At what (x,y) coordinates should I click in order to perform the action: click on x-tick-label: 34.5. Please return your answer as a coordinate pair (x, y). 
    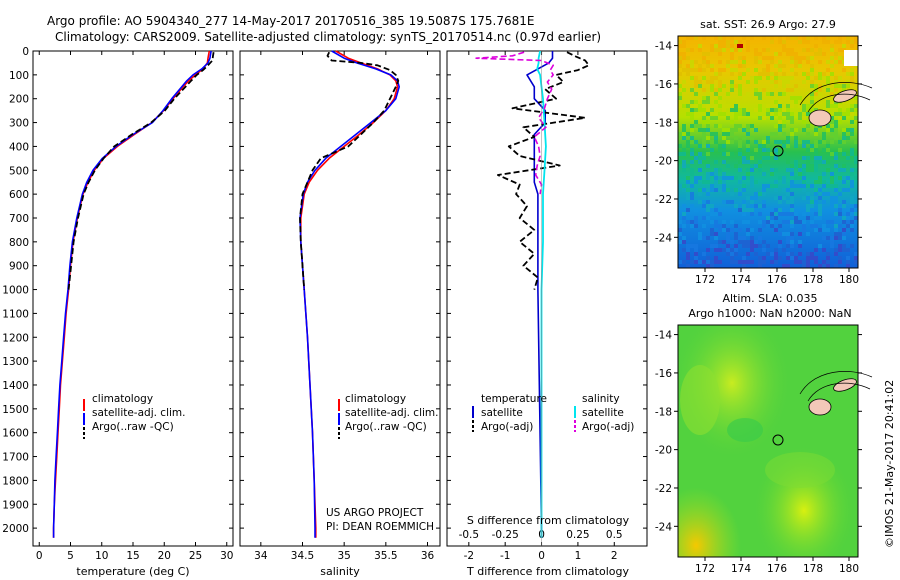
    Looking at the image, I should click on (302, 556).